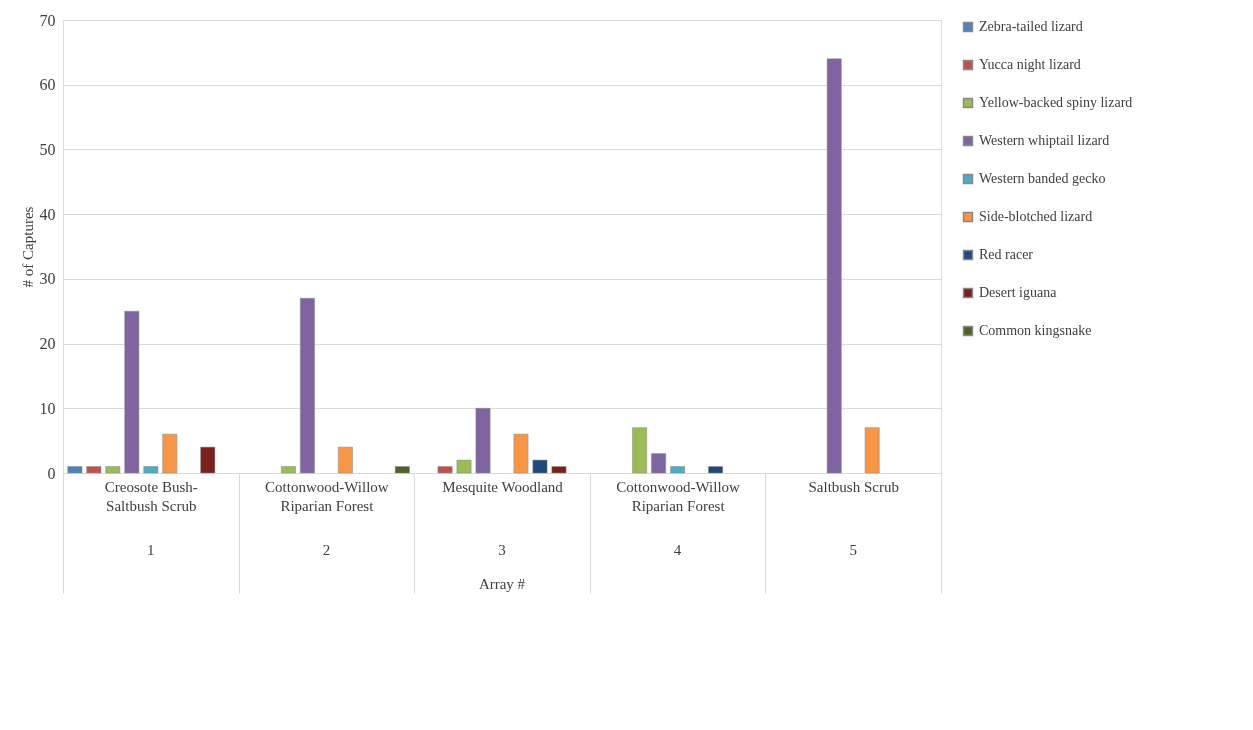 The height and width of the screenshot is (730, 1253). Describe the element at coordinates (1056, 102) in the screenshot. I see `legend-label: Yellow-backed spiny lizard` at that location.